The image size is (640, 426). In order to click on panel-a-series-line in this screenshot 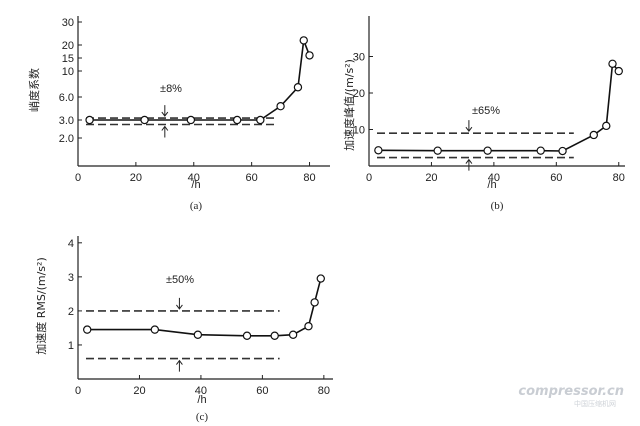, I will do `click(200, 80)`.